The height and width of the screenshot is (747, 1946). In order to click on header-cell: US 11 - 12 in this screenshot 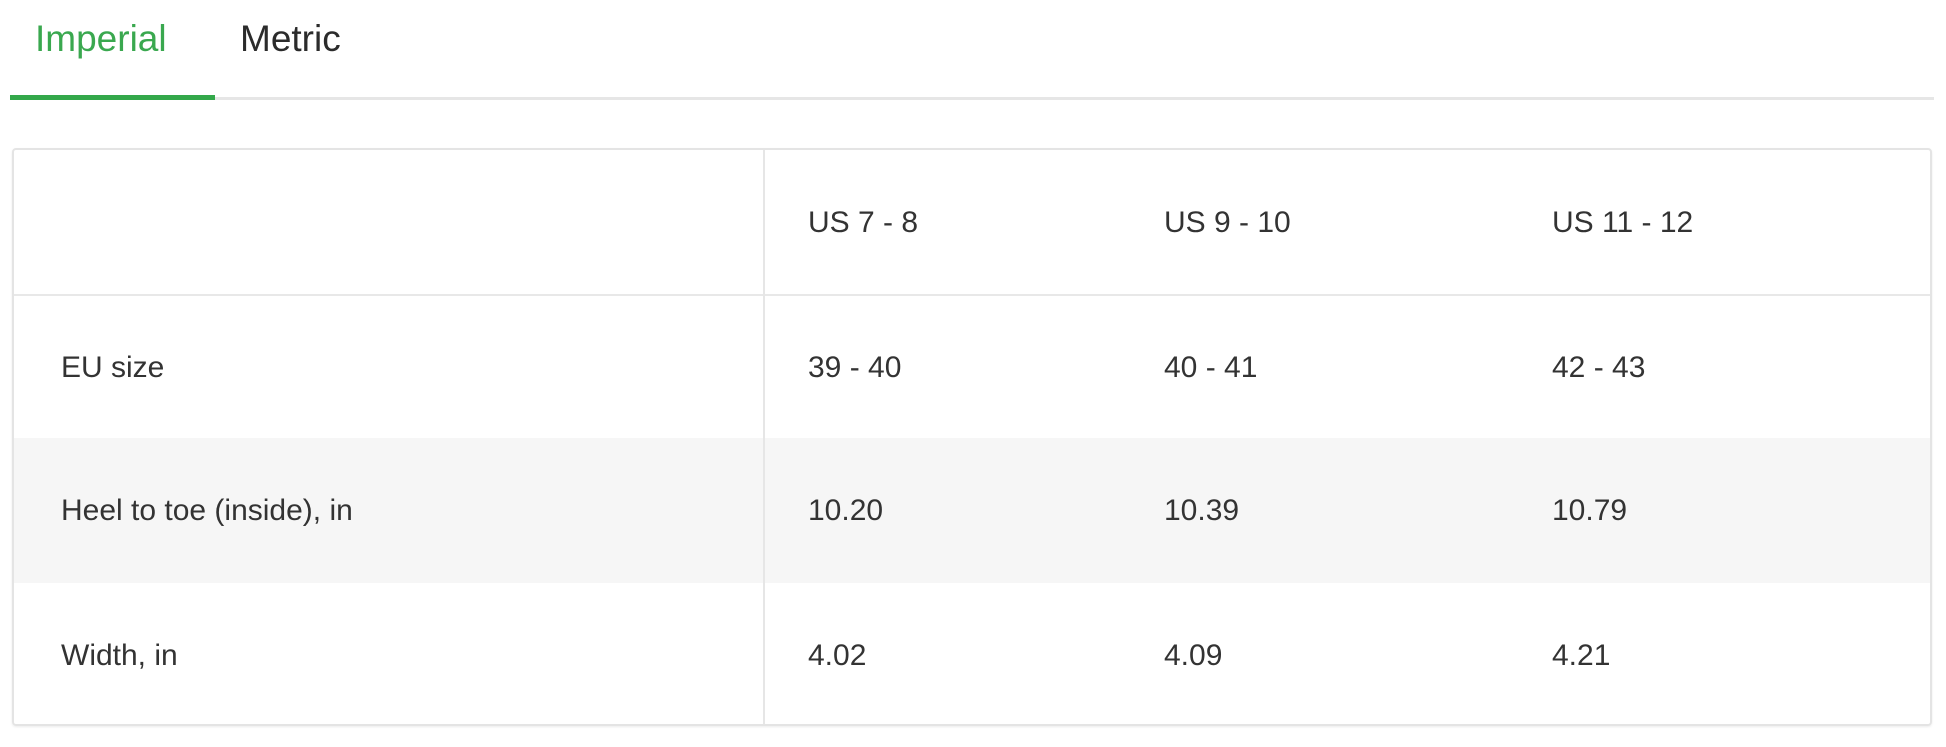, I will do `click(1623, 222)`.